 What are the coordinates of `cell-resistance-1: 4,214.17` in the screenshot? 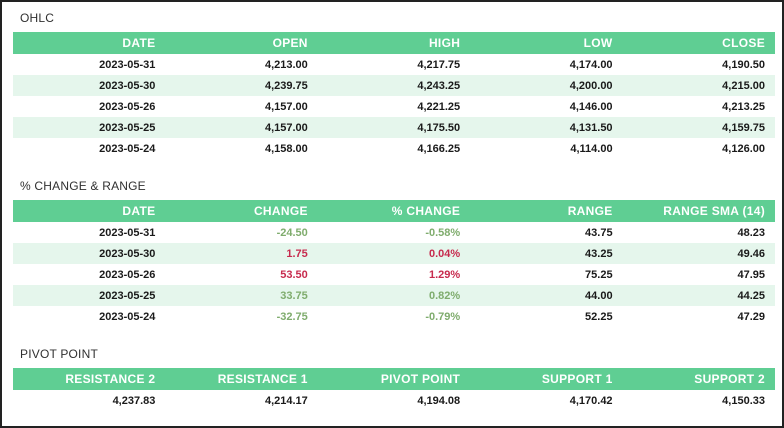 It's located at (286, 400).